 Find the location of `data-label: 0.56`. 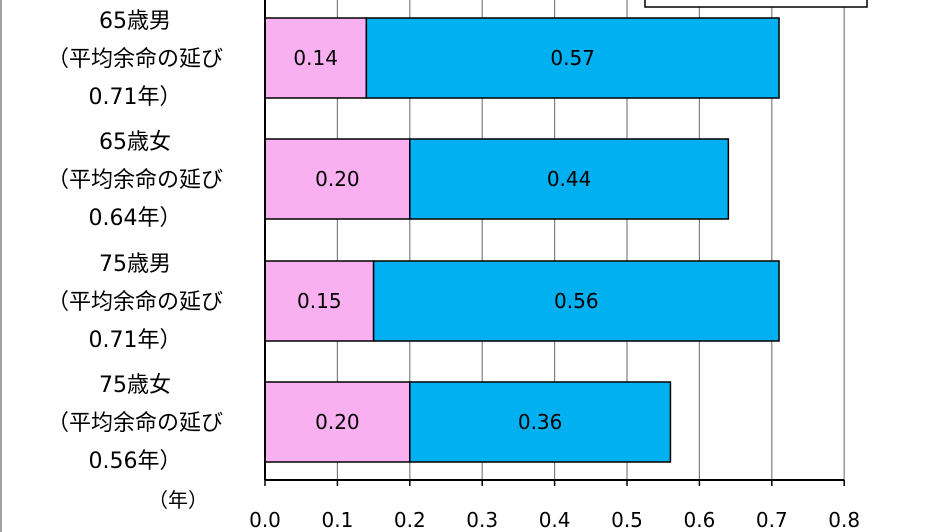

data-label: 0.56 is located at coordinates (576, 301).